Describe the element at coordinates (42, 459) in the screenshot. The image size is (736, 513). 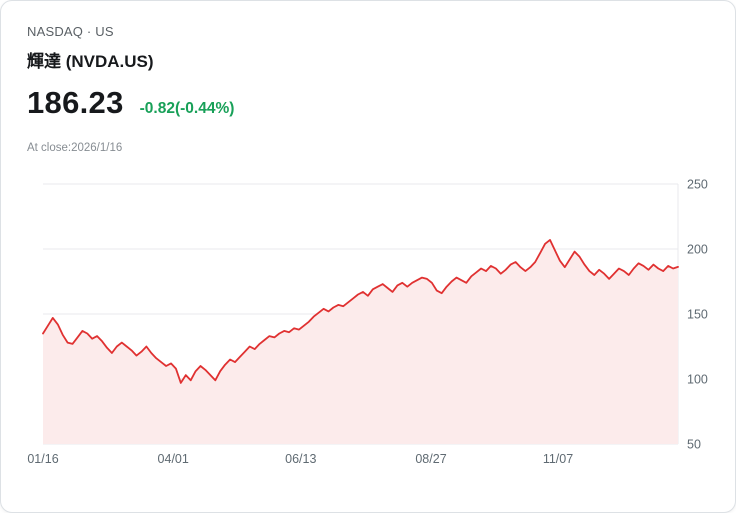
I see `x-tick-label: 01/16` at that location.